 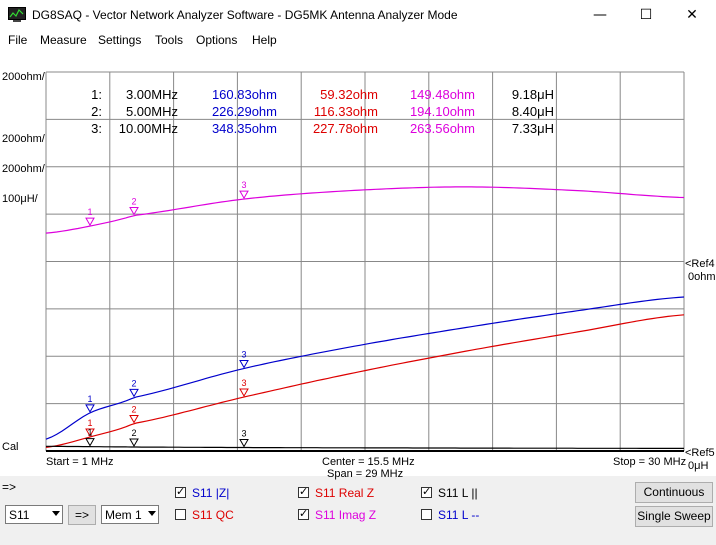 I want to click on marker-3-id: 3:, so click(x=96, y=128).